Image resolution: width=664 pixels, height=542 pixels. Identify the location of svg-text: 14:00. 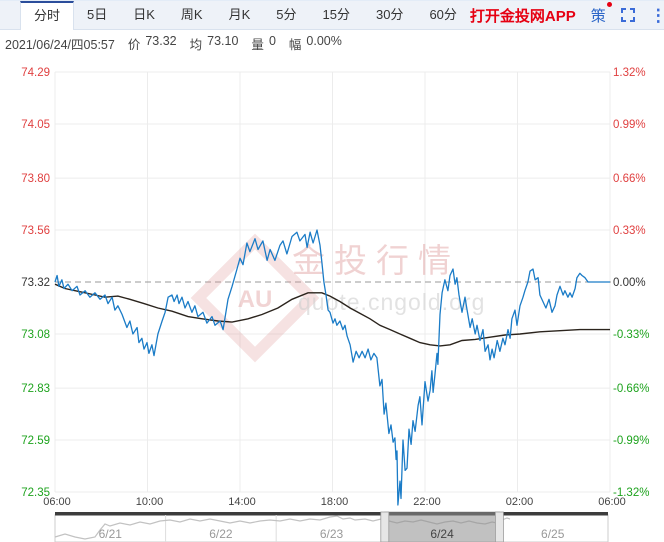
(242, 502).